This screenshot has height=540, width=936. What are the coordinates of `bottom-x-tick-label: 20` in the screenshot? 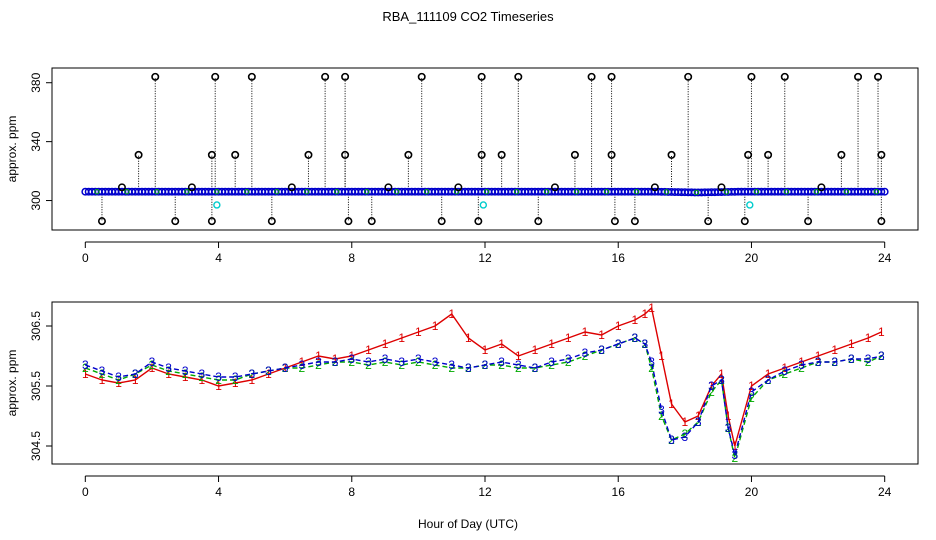 It's located at (752, 492).